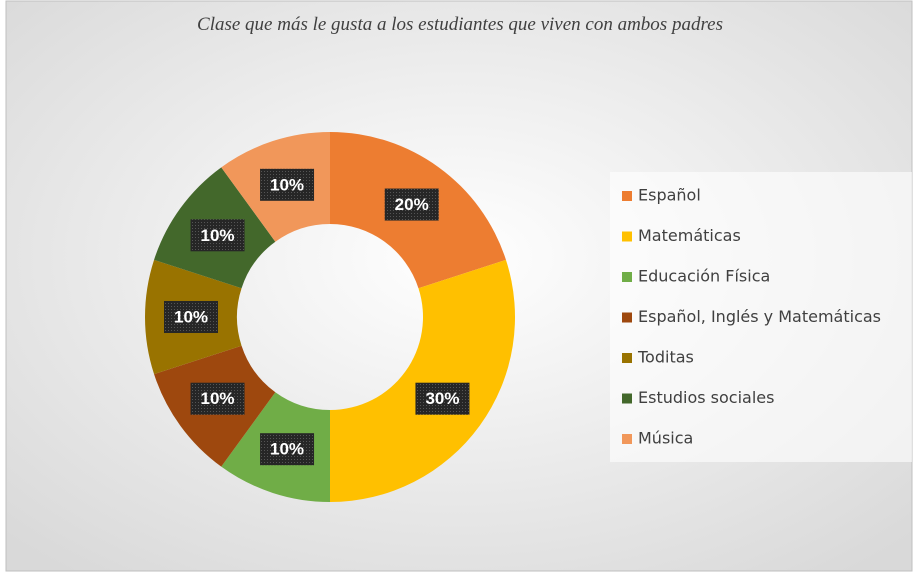 This screenshot has width=919, height=575. I want to click on slice, so click(422, 380).